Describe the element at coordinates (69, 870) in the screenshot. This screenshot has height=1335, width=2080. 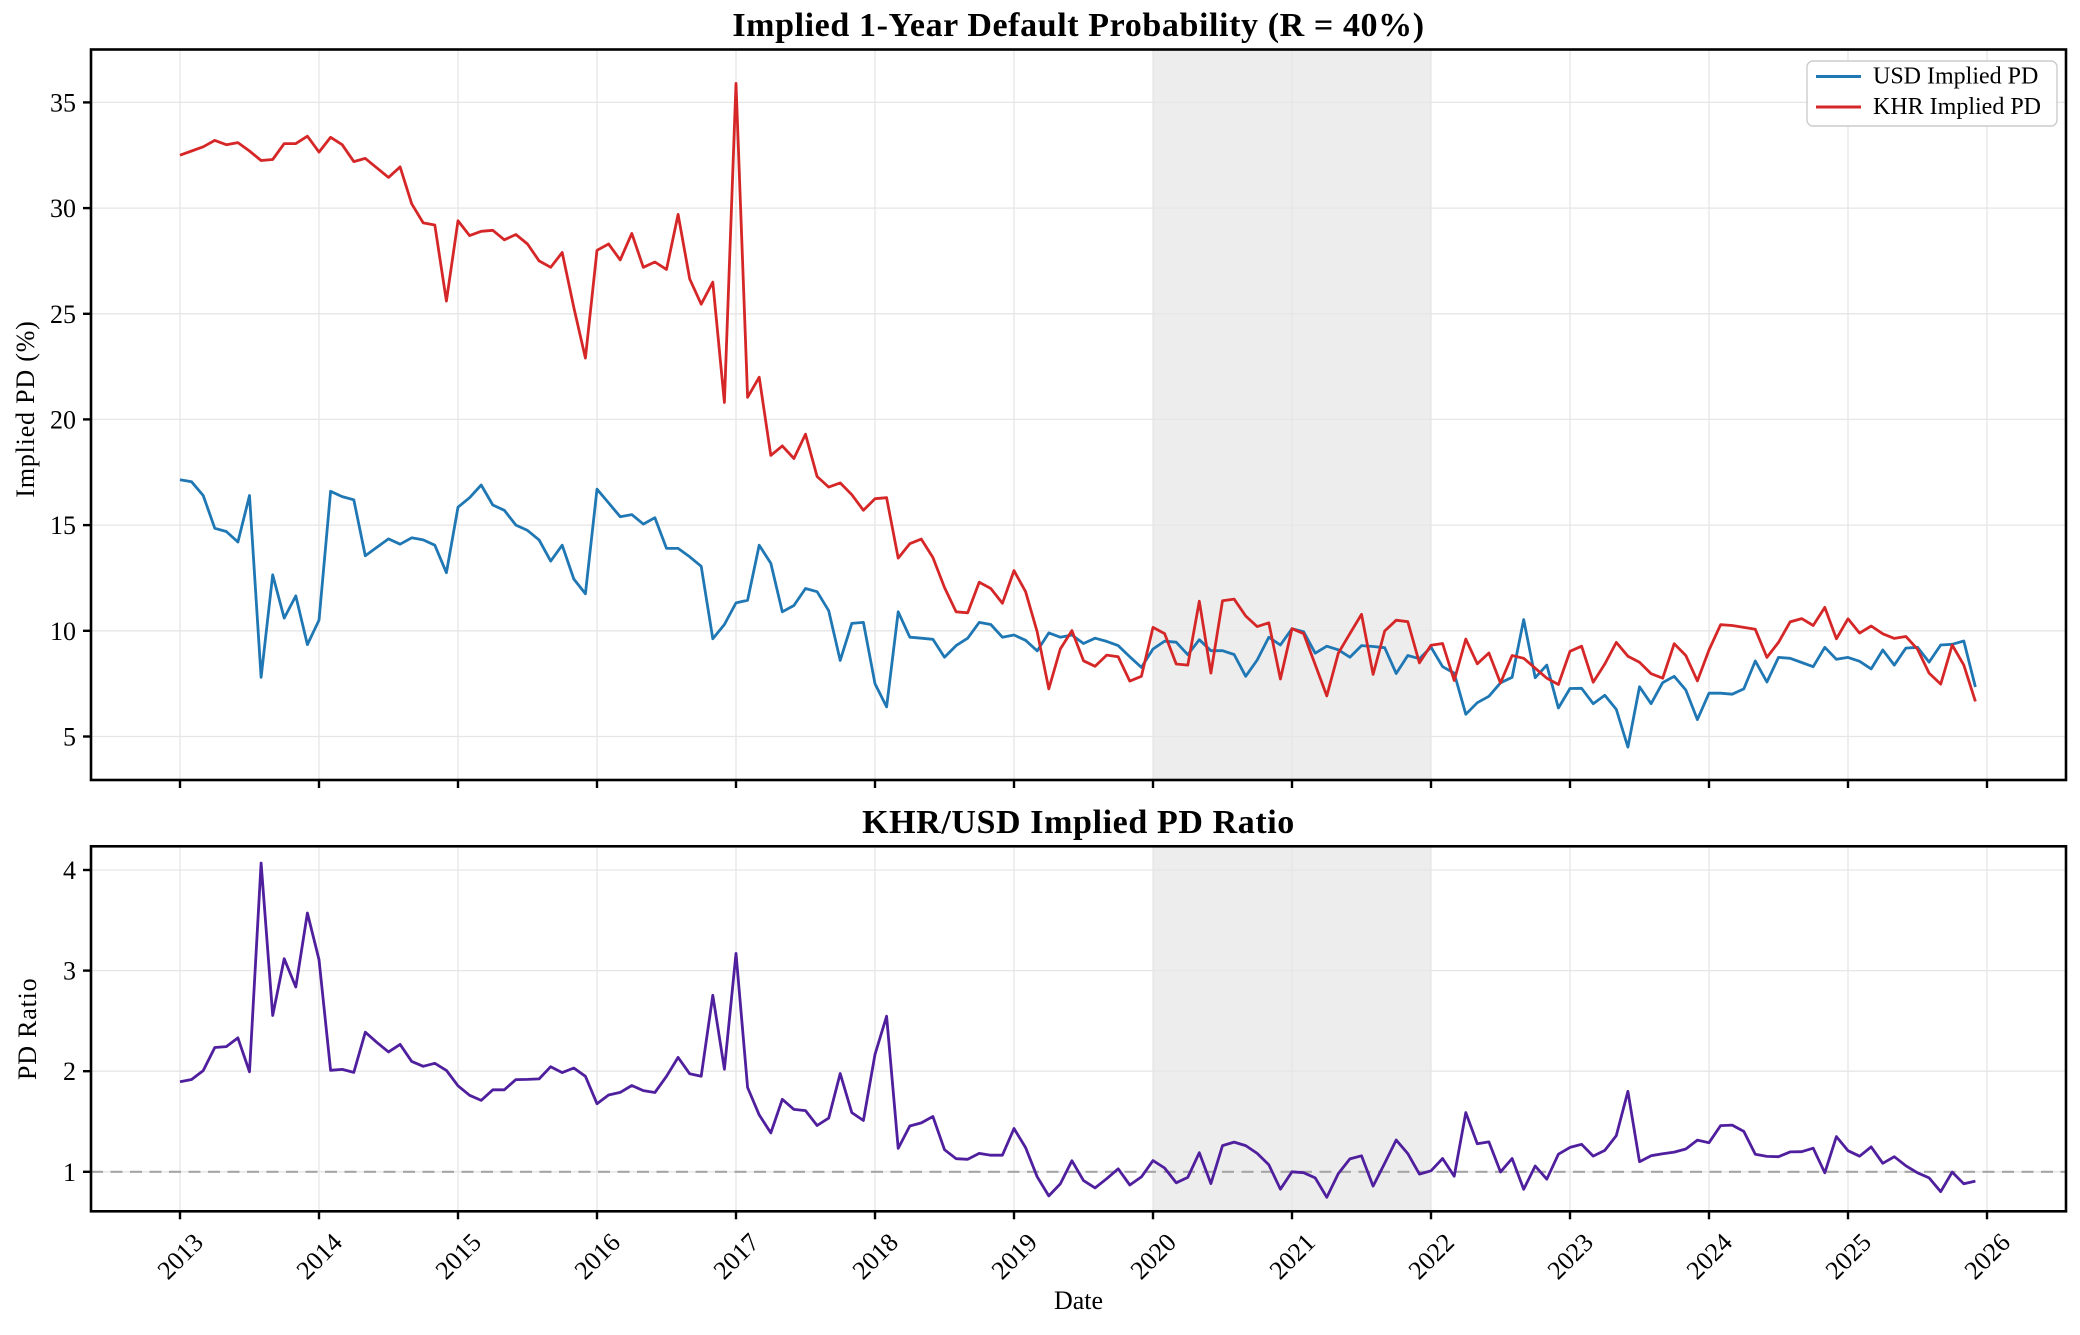
I see `svg-text: 4` at that location.